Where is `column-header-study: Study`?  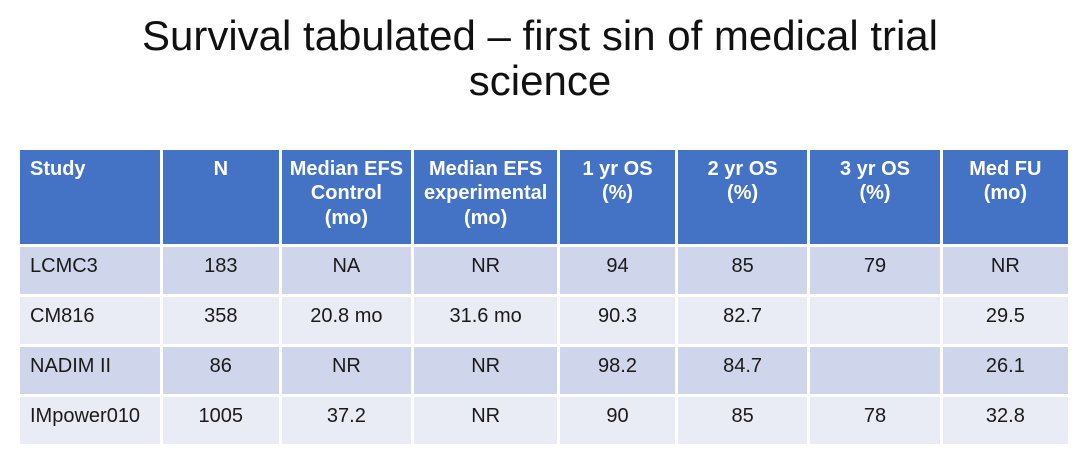
column-header-study: Study is located at coordinates (90, 197).